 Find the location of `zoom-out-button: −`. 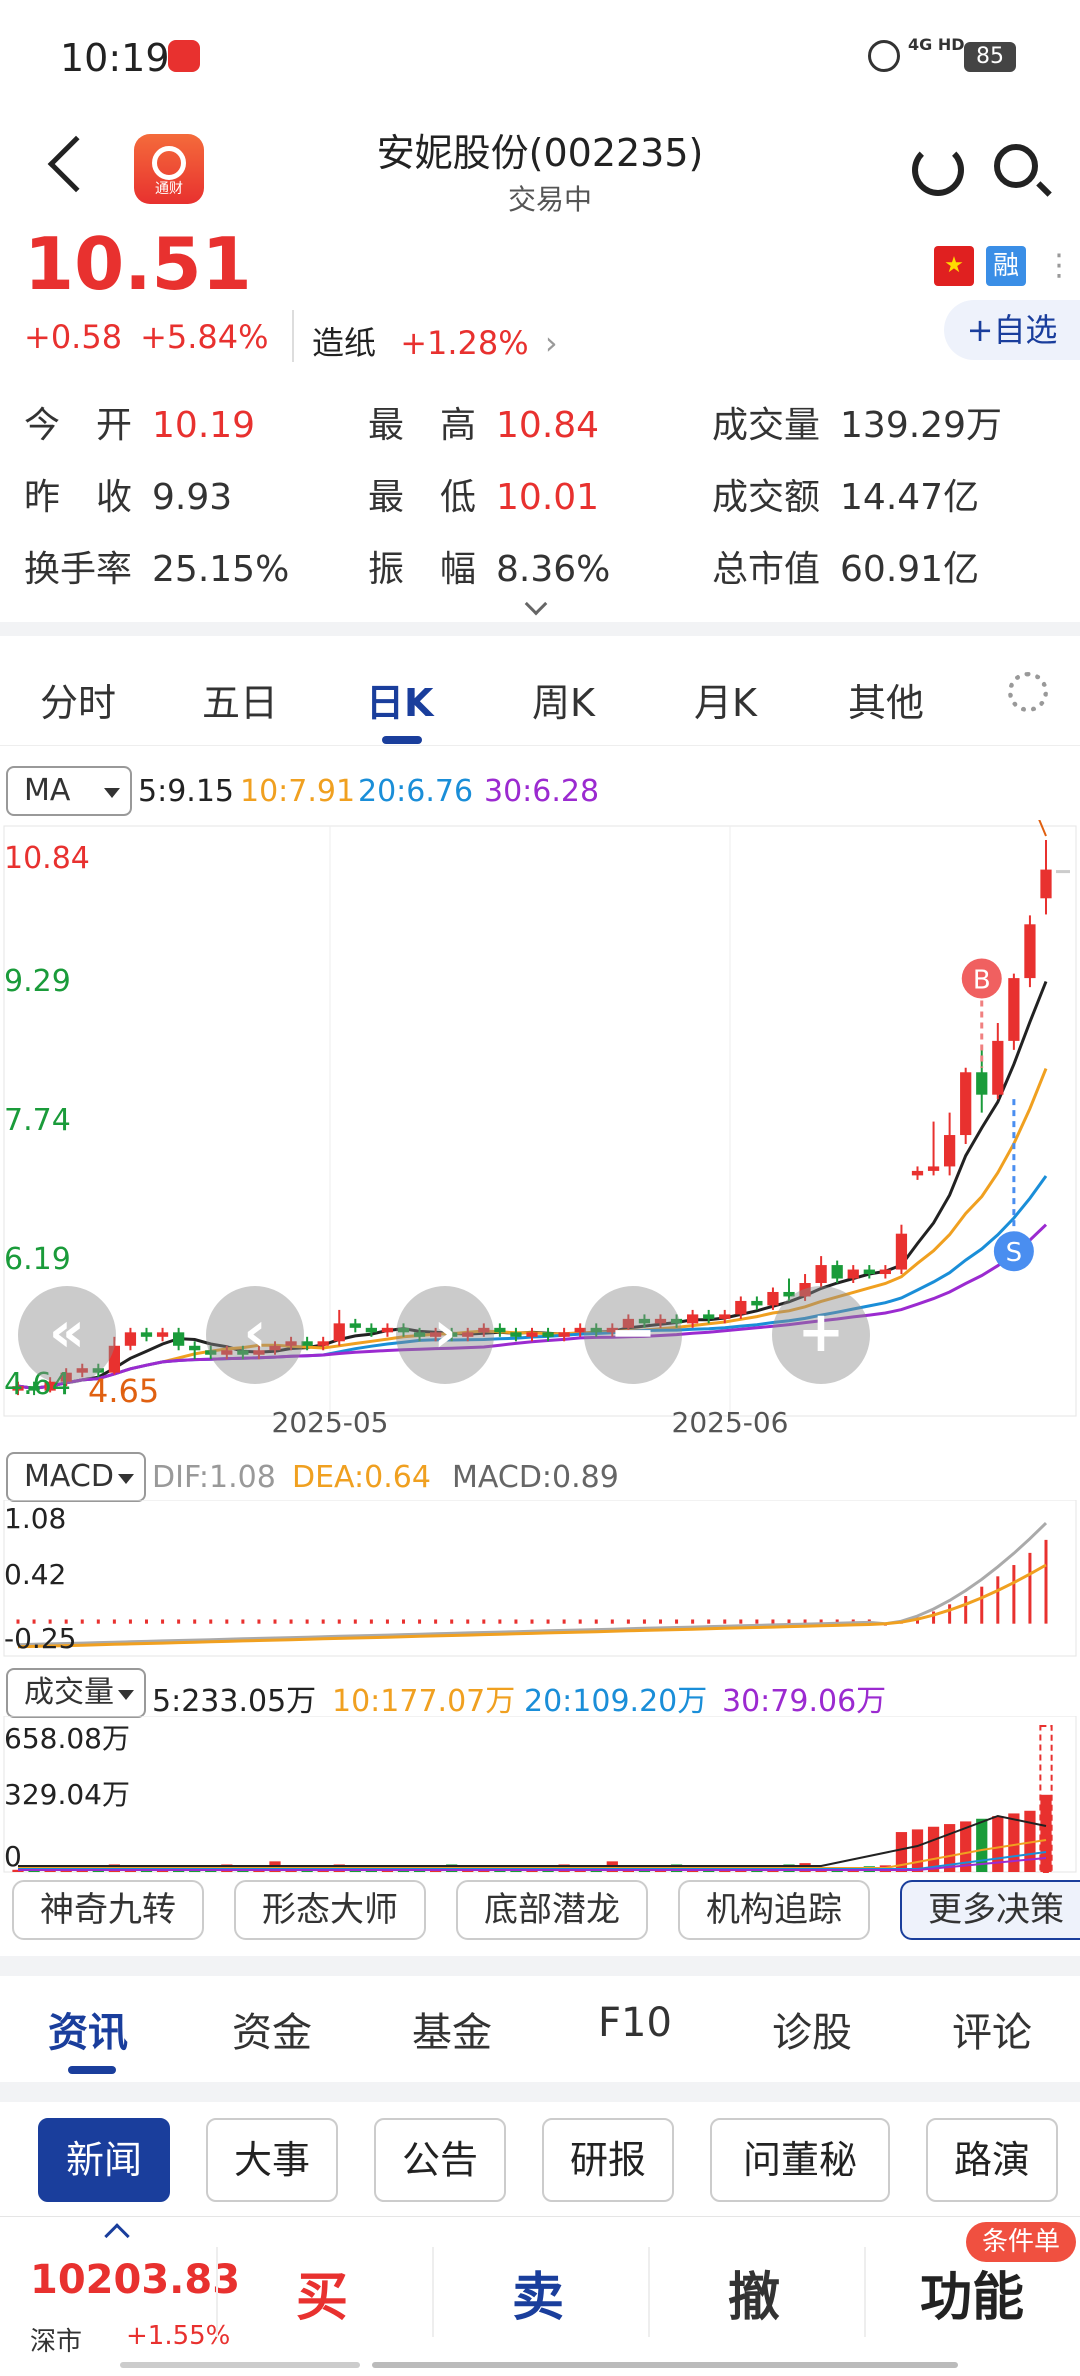

zoom-out-button: − is located at coordinates (633, 1335).